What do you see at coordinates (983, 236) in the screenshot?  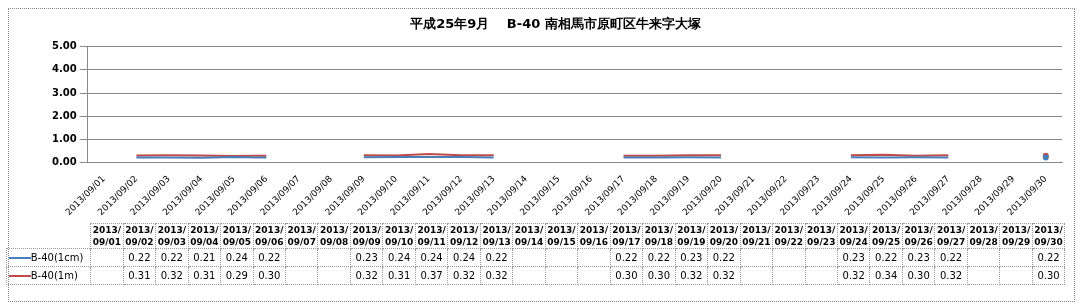 I see `category-label: 2013/09/28` at bounding box center [983, 236].